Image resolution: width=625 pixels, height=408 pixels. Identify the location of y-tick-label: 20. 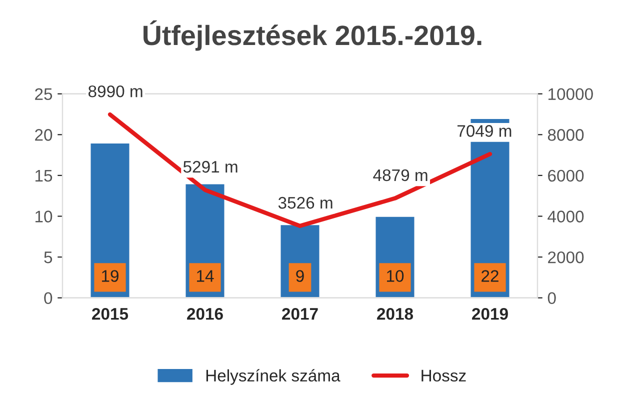
(43, 135).